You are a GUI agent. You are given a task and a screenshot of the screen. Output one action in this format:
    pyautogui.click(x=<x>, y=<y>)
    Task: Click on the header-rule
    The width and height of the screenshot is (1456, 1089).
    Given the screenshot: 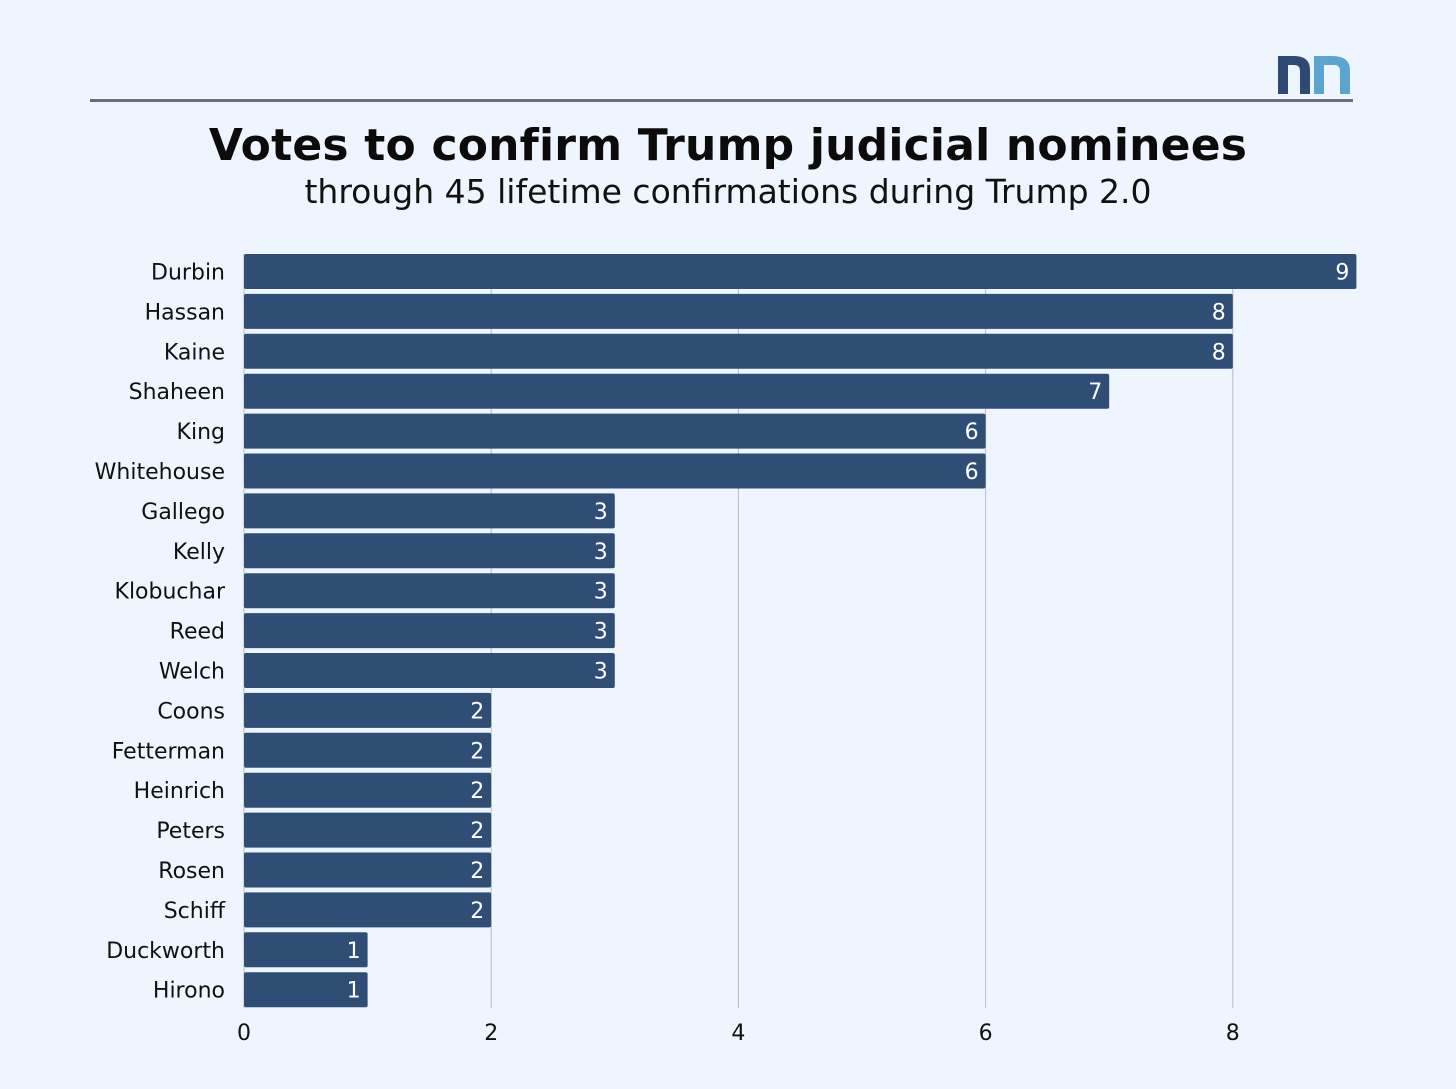 What is the action you would take?
    pyautogui.click(x=721, y=100)
    